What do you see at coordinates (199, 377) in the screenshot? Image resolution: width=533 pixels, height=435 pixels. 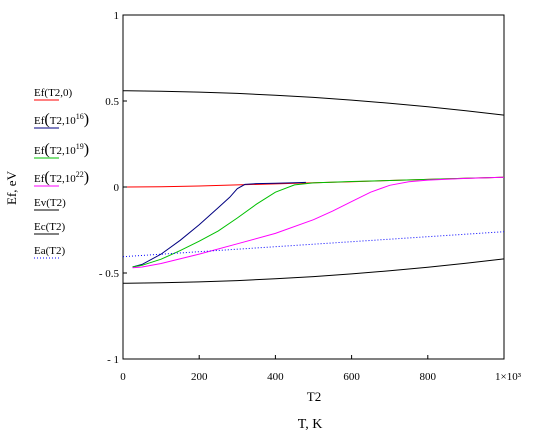 I see `x-tick-label: 200` at bounding box center [199, 377].